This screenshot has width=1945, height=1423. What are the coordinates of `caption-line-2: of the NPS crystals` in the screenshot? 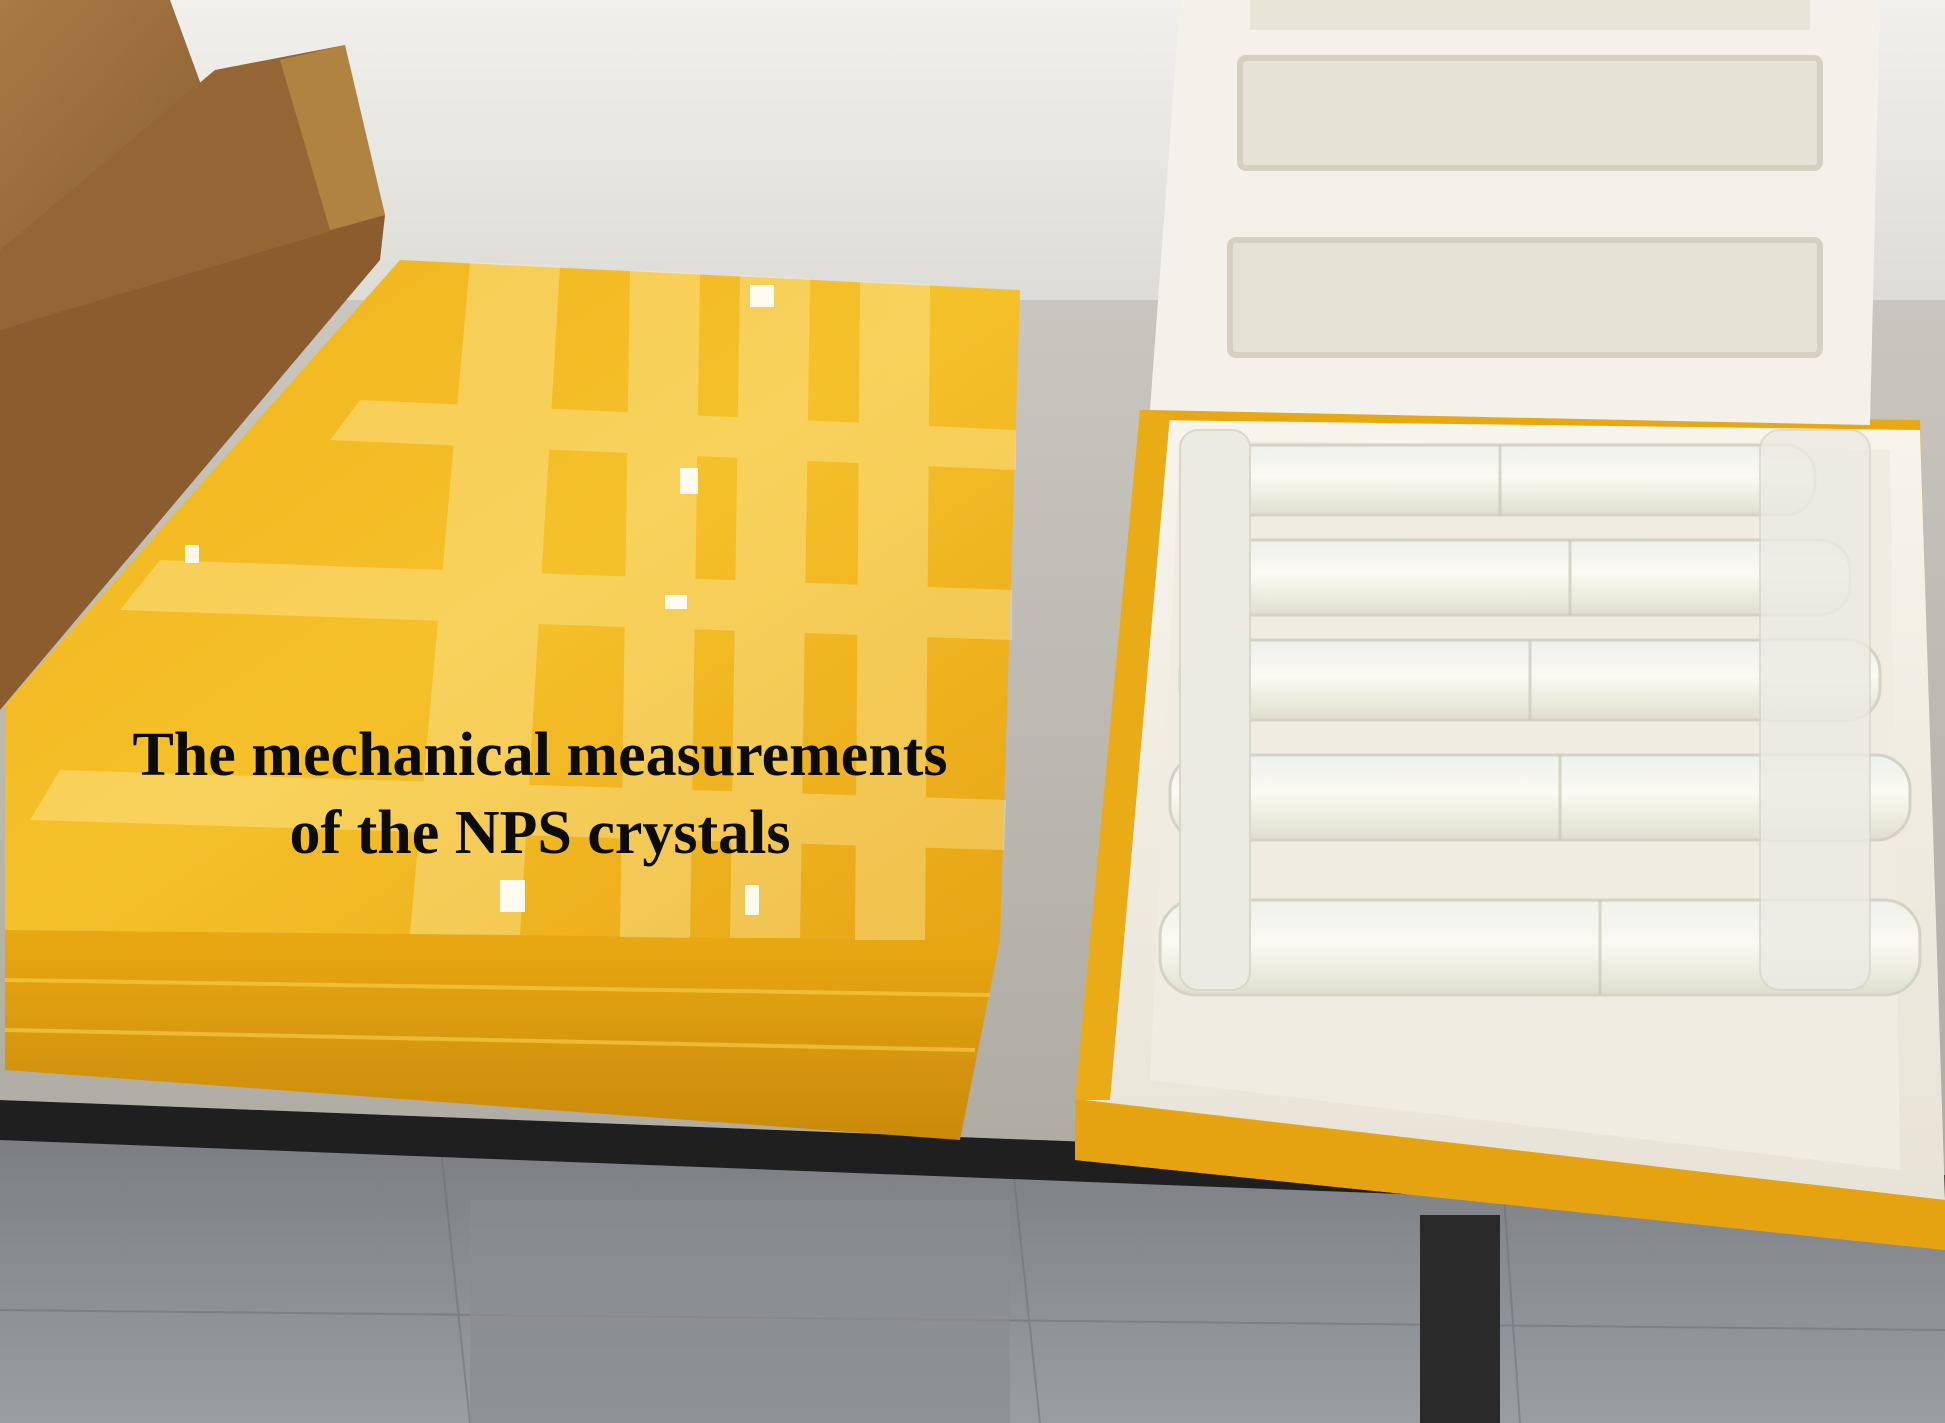 It's located at (540, 833).